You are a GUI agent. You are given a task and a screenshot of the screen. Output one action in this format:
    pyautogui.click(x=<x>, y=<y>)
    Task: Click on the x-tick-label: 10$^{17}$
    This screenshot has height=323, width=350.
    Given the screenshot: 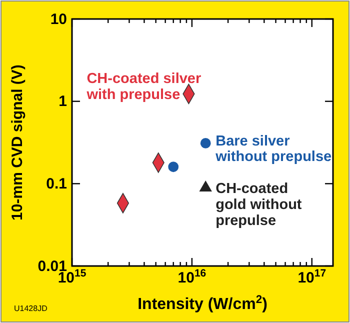 What is the action you would take?
    pyautogui.click(x=312, y=277)
    